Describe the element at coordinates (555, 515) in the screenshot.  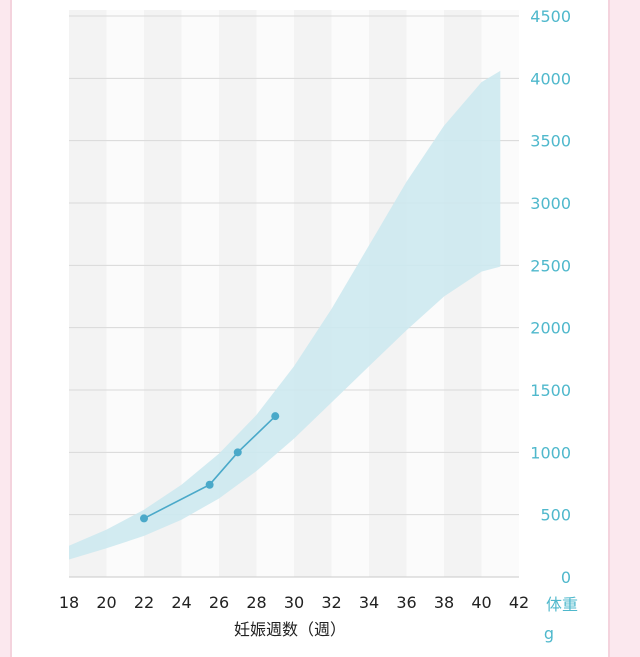
I see `y-tick-label: 500` at that location.